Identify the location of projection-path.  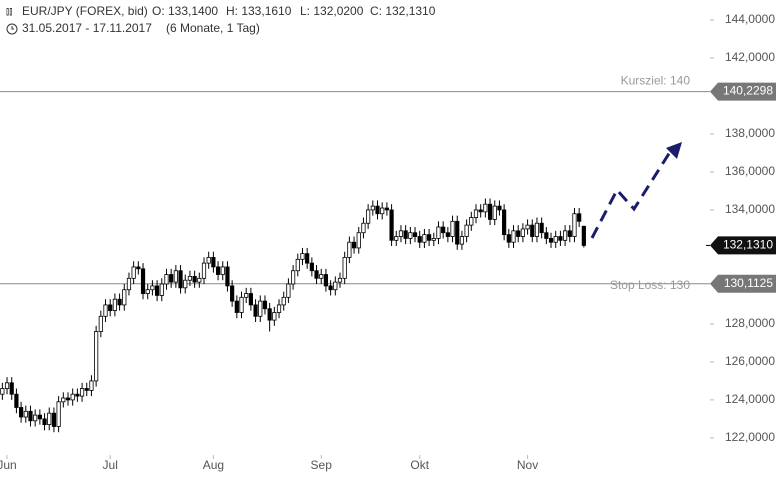
(631, 195).